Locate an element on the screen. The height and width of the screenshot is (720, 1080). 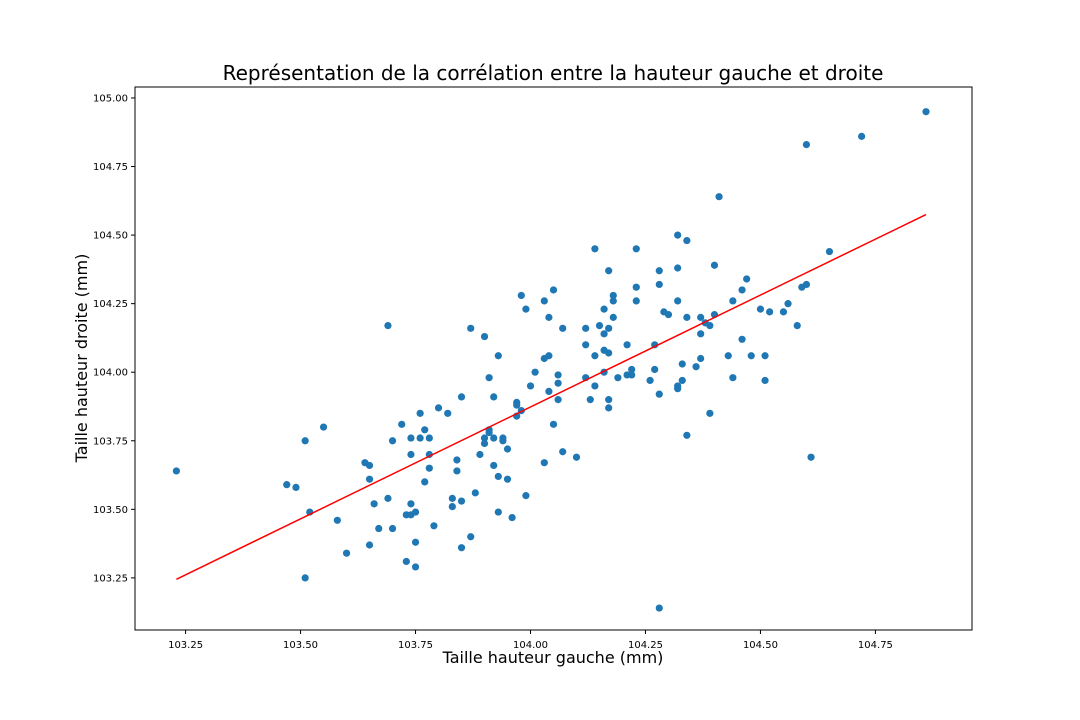
y-tick-label: 105.00 is located at coordinates (110, 98).